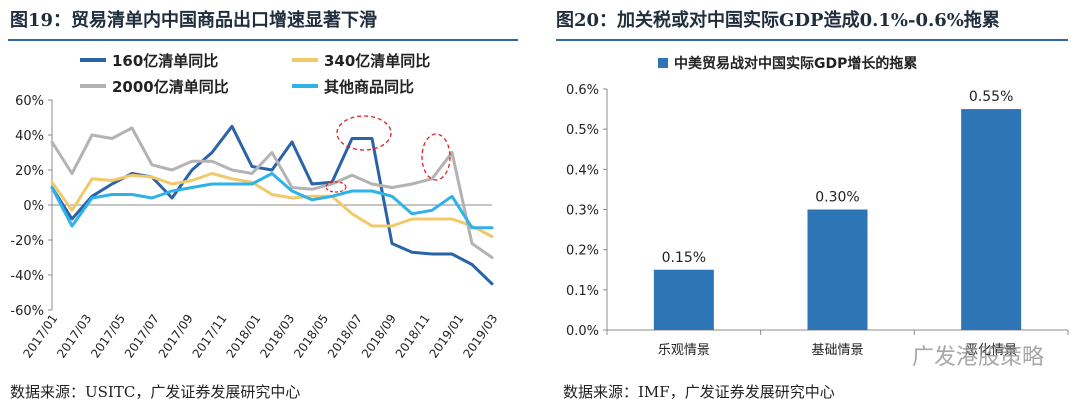 This screenshot has height=413, width=1080. Describe the element at coordinates (684, 258) in the screenshot. I see `bar-value-label: 0.15%` at that location.